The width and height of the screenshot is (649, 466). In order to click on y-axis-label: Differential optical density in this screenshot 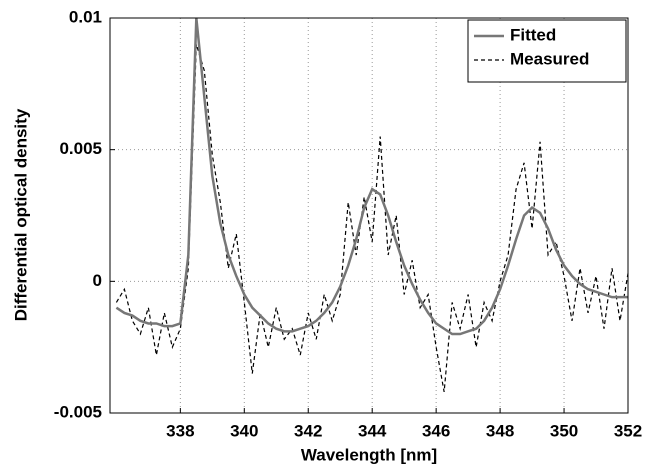, I will do `click(20, 214)`.